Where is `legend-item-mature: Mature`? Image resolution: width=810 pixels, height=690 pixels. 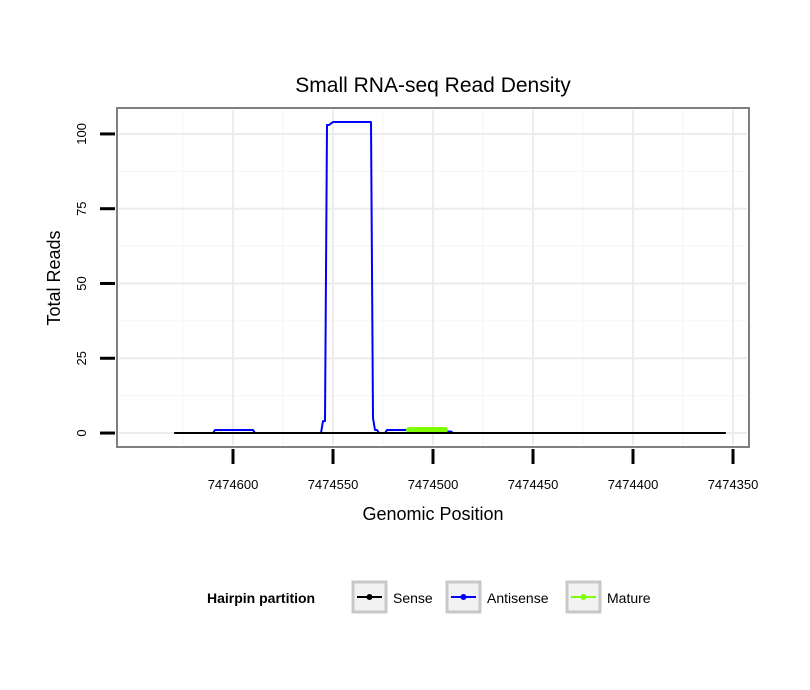
legend-item-mature: Mature is located at coordinates (608, 597).